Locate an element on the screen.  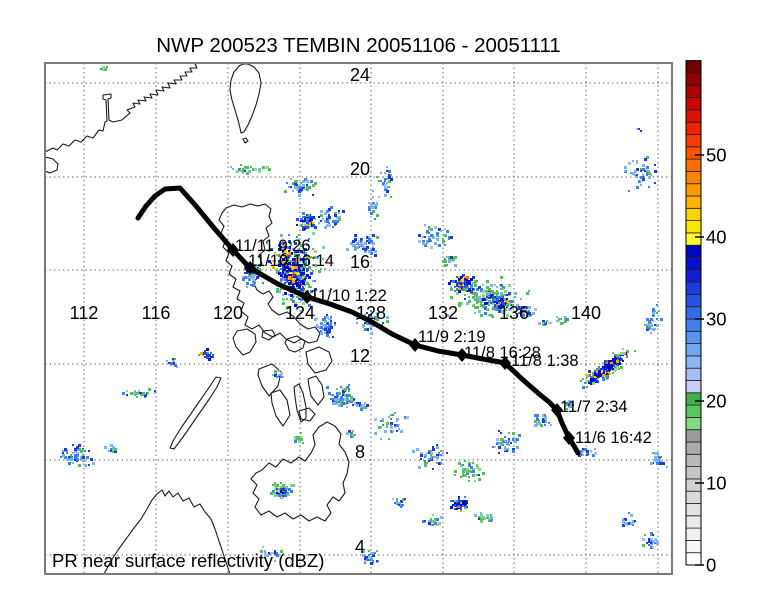
coastline-negros is located at coordinates (280, 408).